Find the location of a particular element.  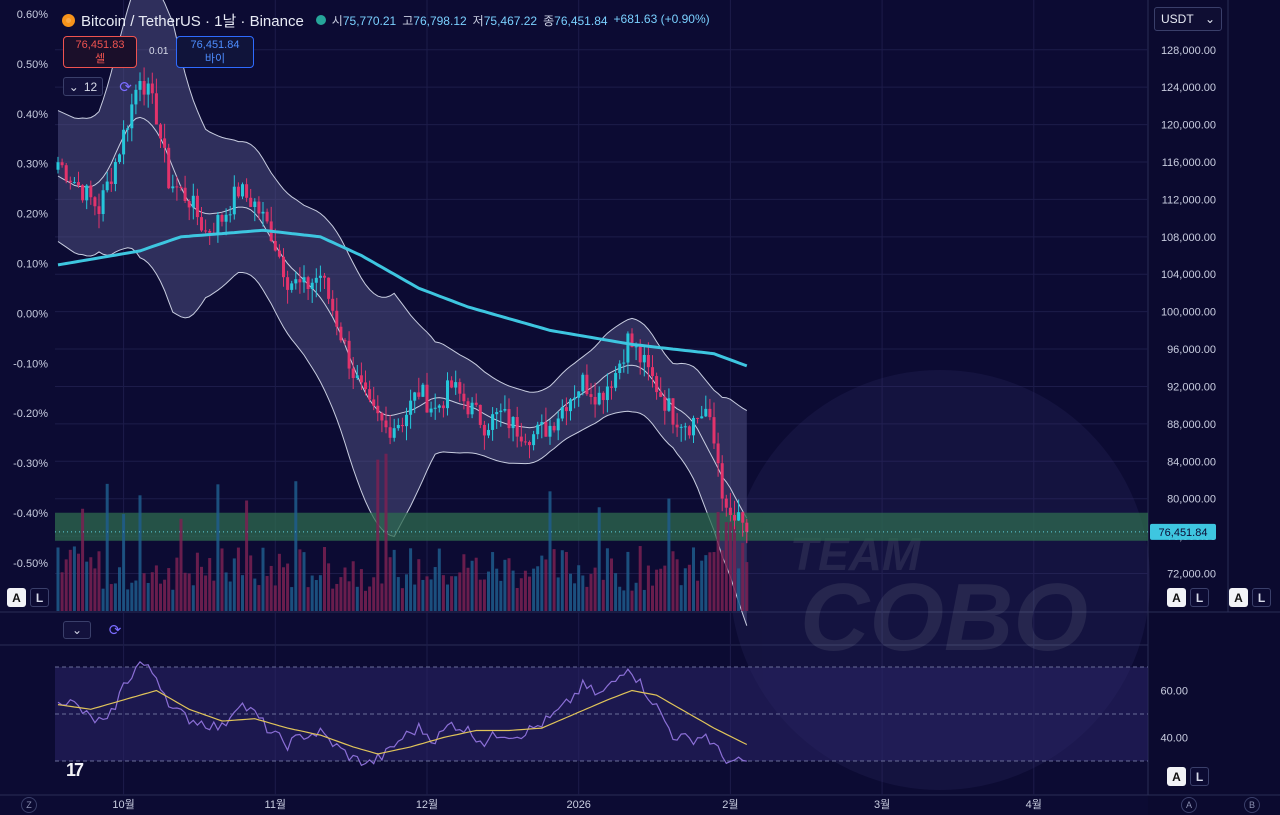

auto-scale-button: A is located at coordinates (1176, 597).